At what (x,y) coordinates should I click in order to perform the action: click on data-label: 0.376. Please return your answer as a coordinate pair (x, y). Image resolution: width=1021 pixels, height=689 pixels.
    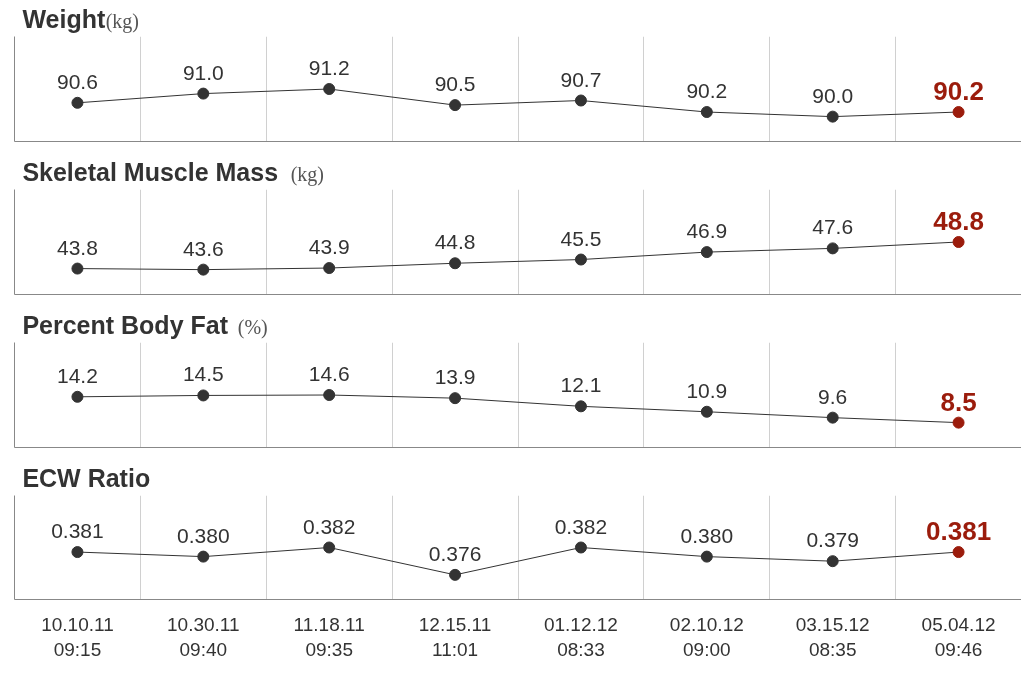
    Looking at the image, I should click on (455, 553).